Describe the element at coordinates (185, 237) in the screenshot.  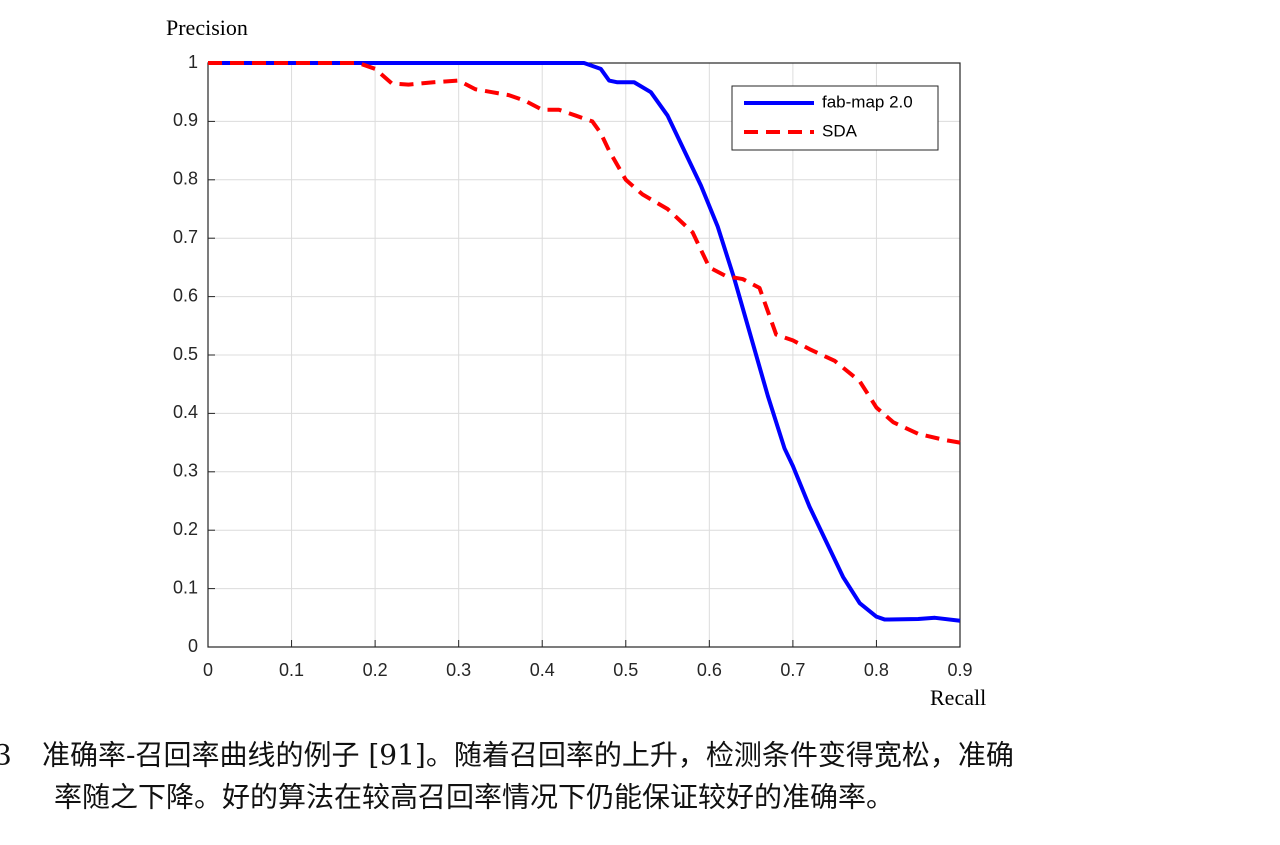
I see `y-tick-label: 0.7` at that location.